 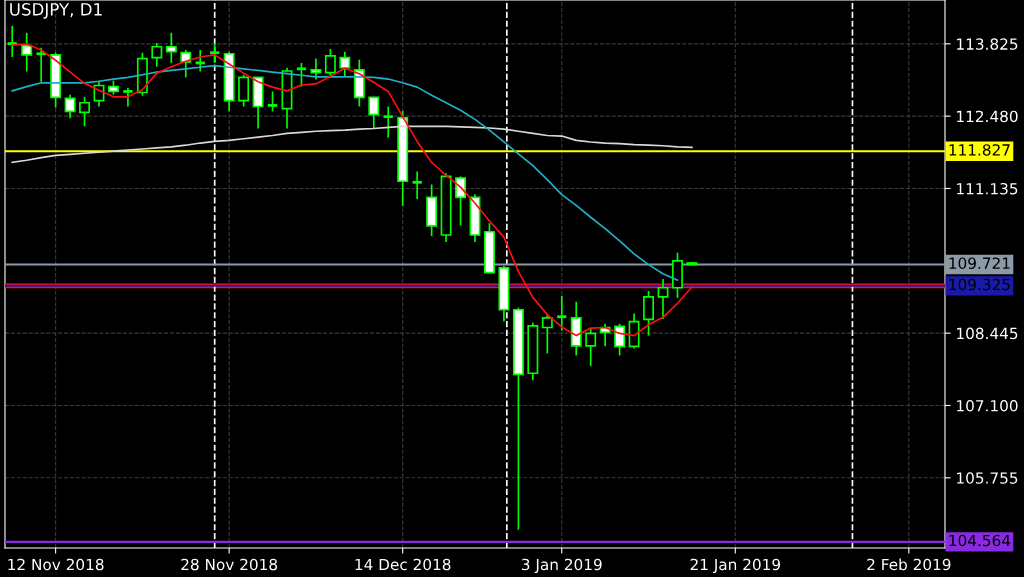 I want to click on x-tick-label: 21 Jan 2019, so click(x=735, y=566).